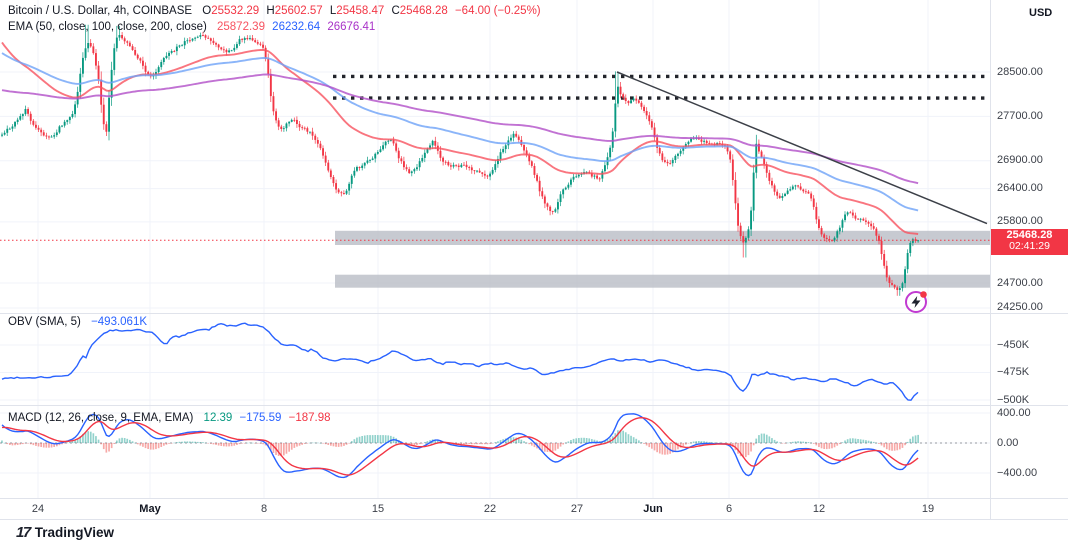 The height and width of the screenshot is (555, 1068). I want to click on macd-signal-value: −187.98, so click(309, 418).